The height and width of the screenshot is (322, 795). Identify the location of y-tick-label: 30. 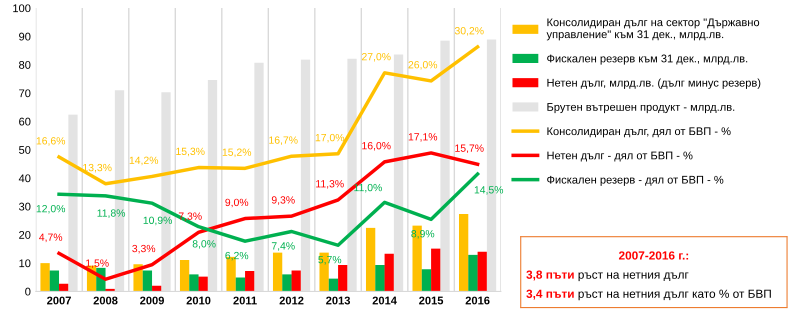
(24, 206).